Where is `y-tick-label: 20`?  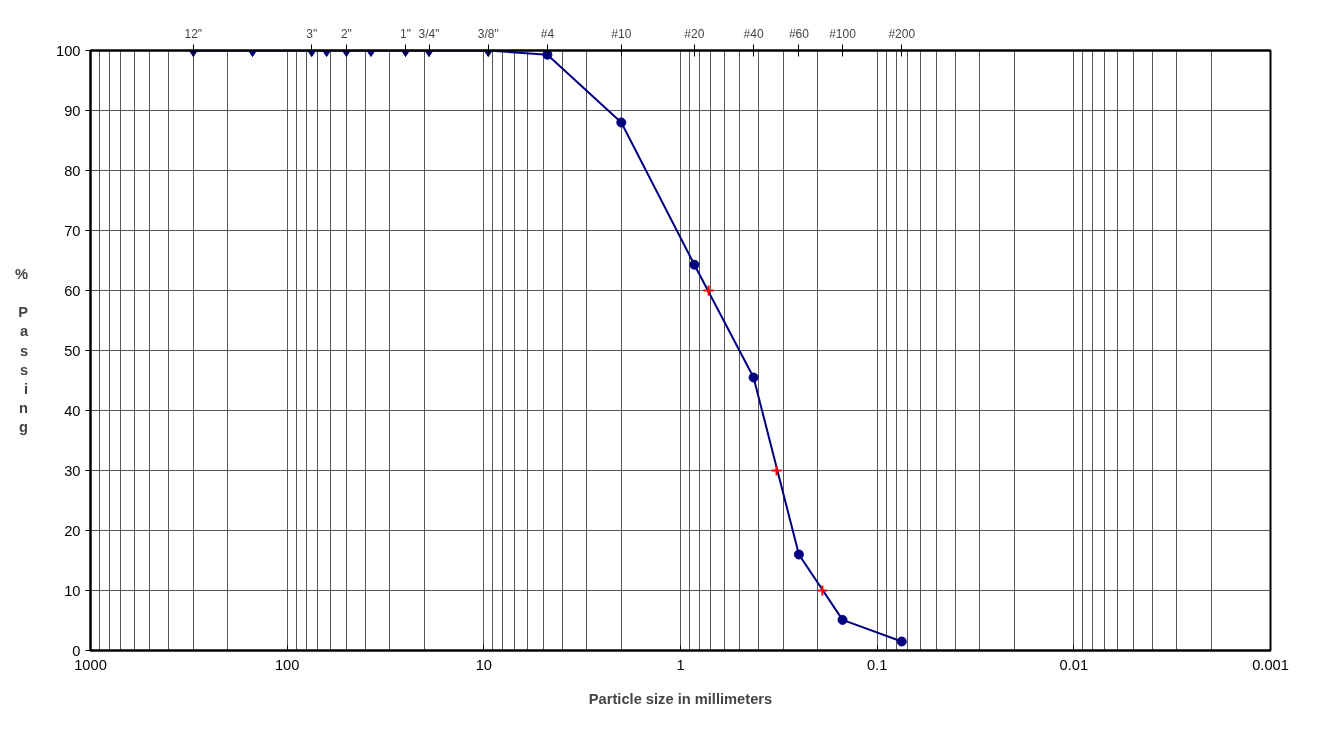 y-tick-label: 20 is located at coordinates (72, 530).